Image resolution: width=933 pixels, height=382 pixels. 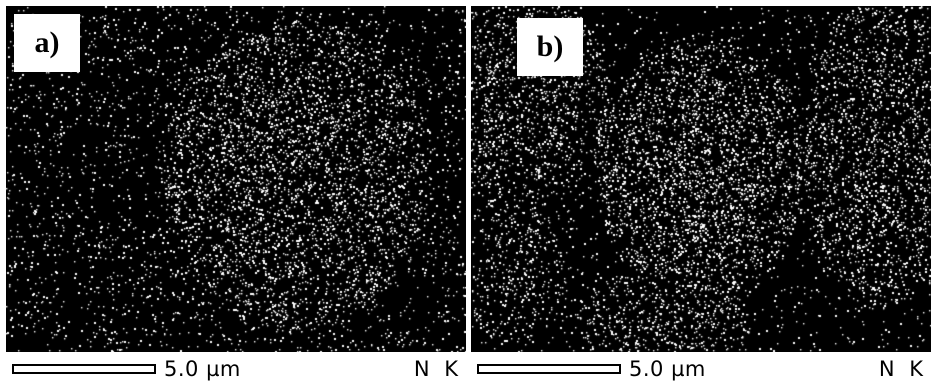 I want to click on scale-bar-label-a: 5.0 µm, so click(x=202, y=369).